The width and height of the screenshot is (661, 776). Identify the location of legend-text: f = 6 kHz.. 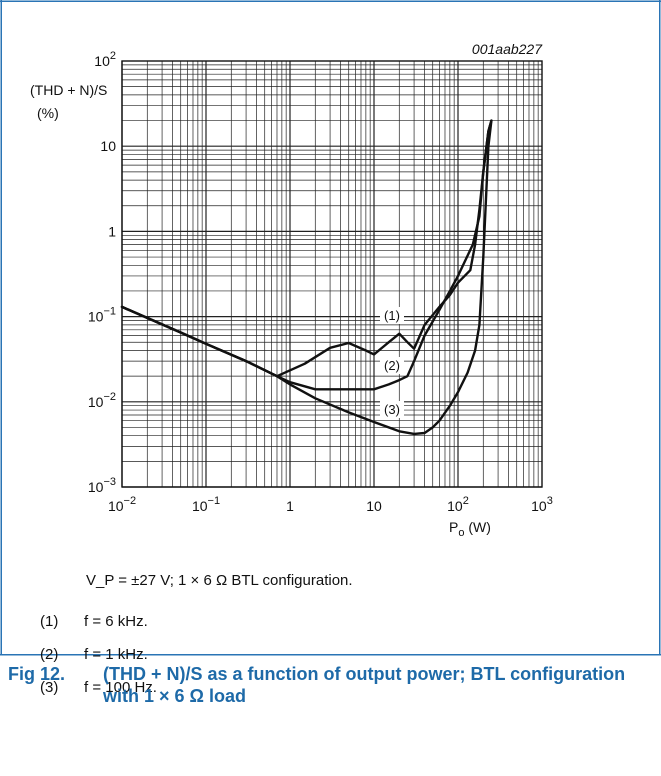
(116, 621).